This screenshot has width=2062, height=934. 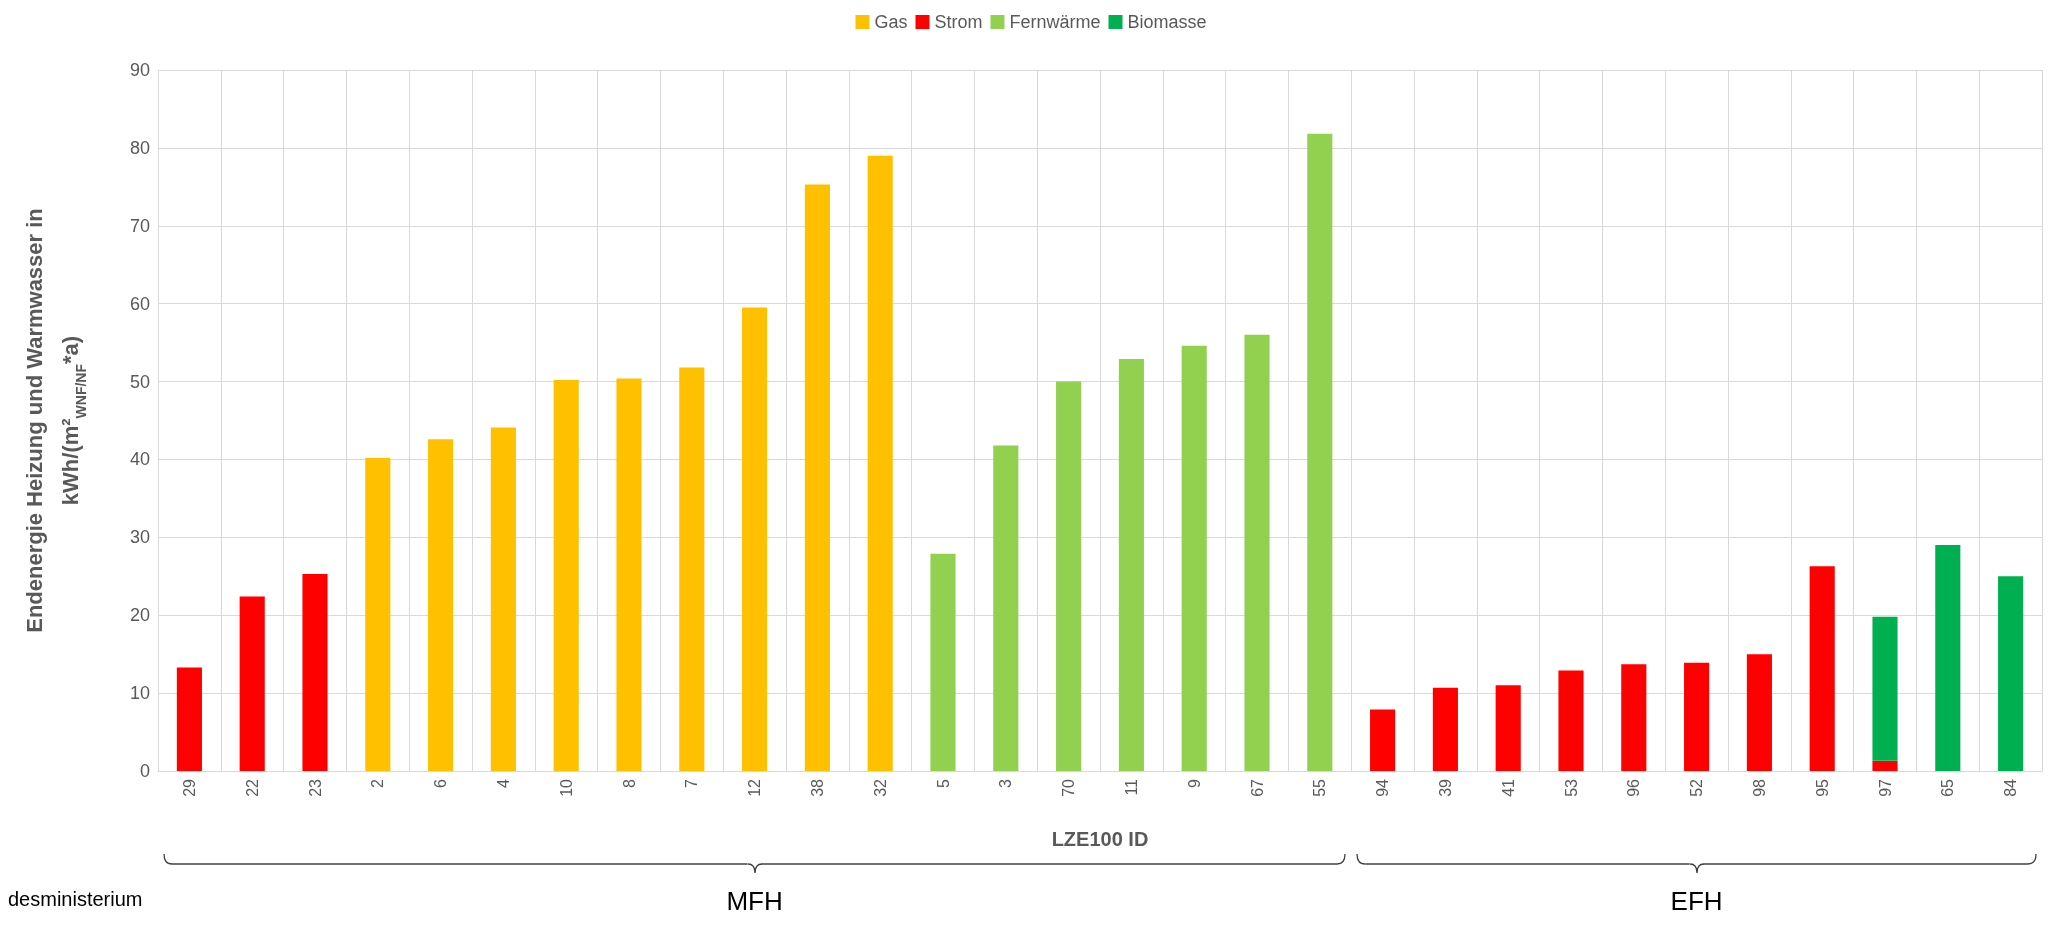 I want to click on x-tick-label: 84, so click(x=2011, y=787).